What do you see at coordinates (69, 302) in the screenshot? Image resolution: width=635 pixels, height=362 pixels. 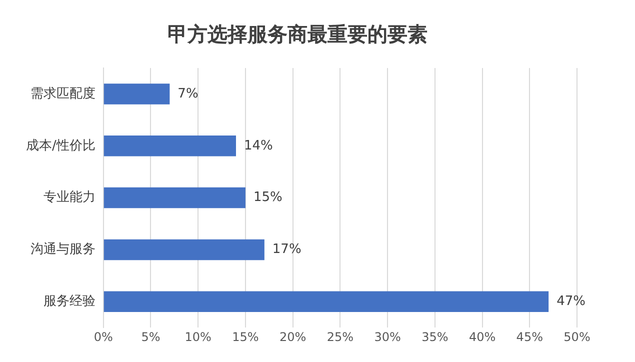 I see `y-tick-label: 服务经验` at bounding box center [69, 302].